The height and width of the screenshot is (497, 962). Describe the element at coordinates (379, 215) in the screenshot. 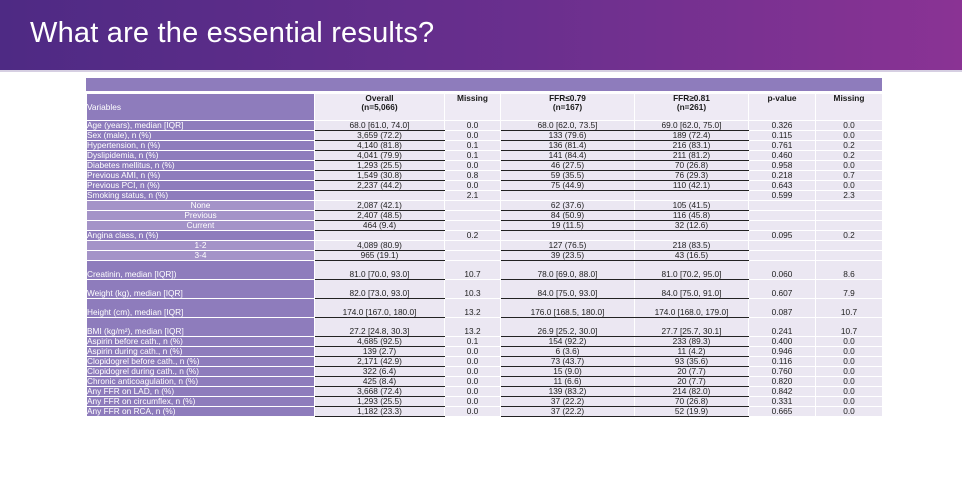

I see `cell-overall: 2,407 (48.5)` at that location.